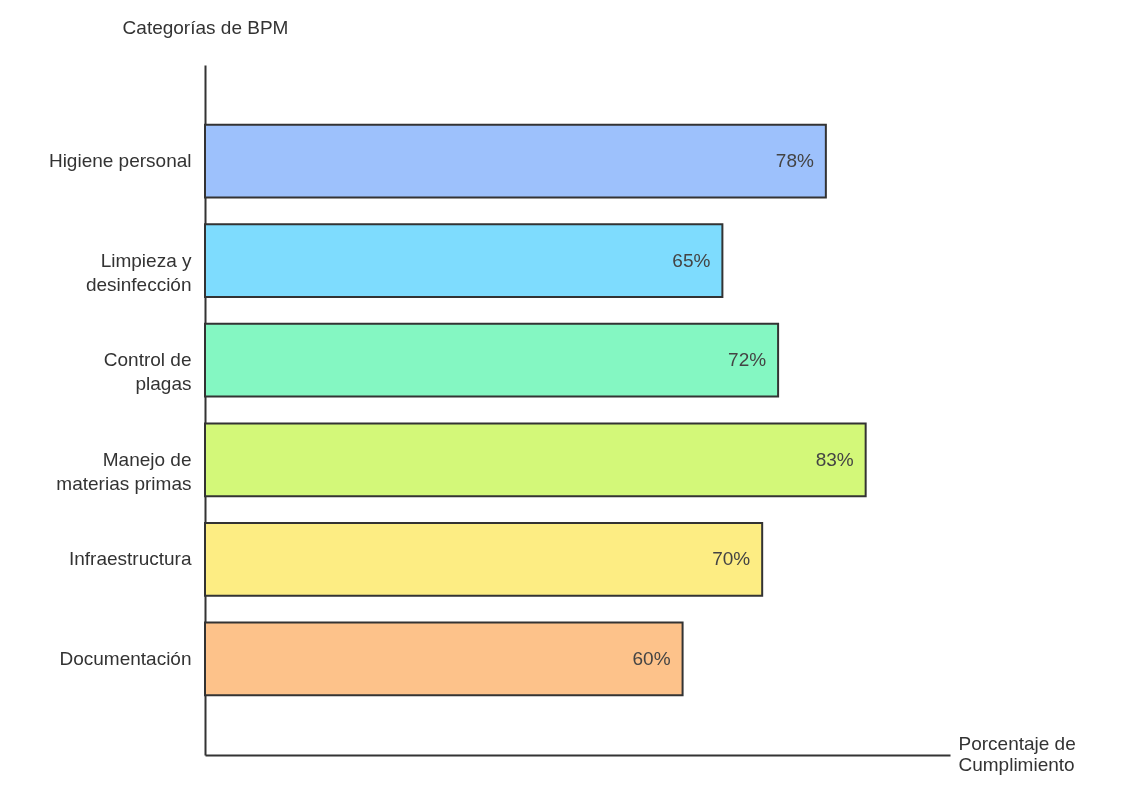 This screenshot has height=791, width=1121. Describe the element at coordinates (125, 658) in the screenshot. I see `y-tick-label: Documentación` at that location.